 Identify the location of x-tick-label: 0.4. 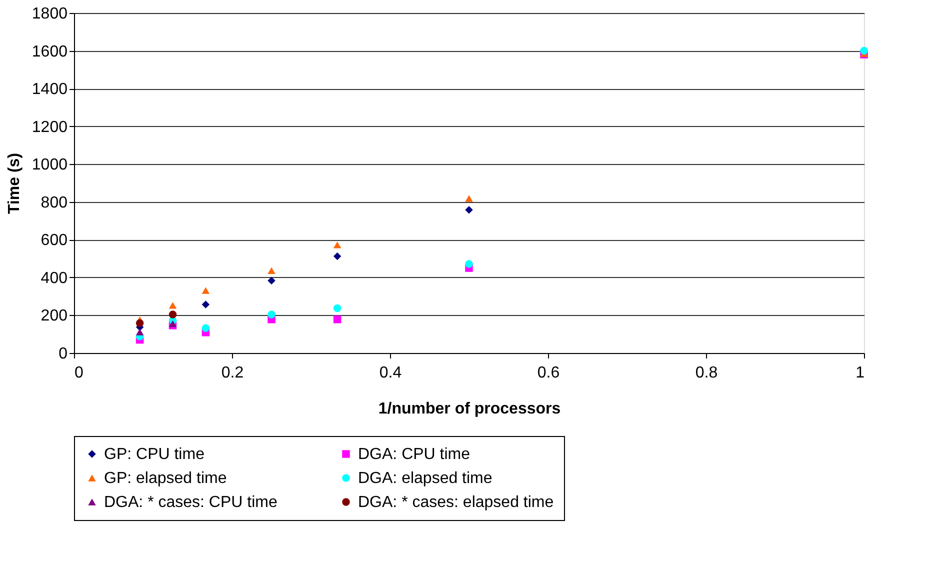
(390, 373).